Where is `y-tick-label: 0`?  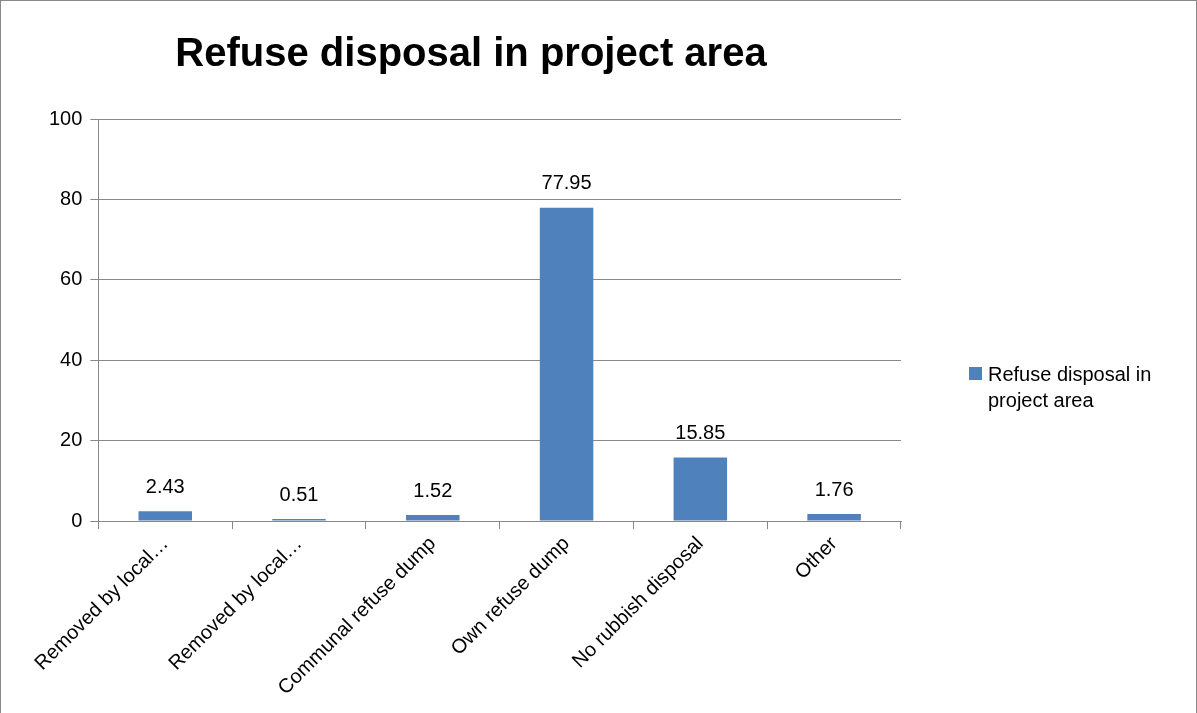 y-tick-label: 0 is located at coordinates (77, 519).